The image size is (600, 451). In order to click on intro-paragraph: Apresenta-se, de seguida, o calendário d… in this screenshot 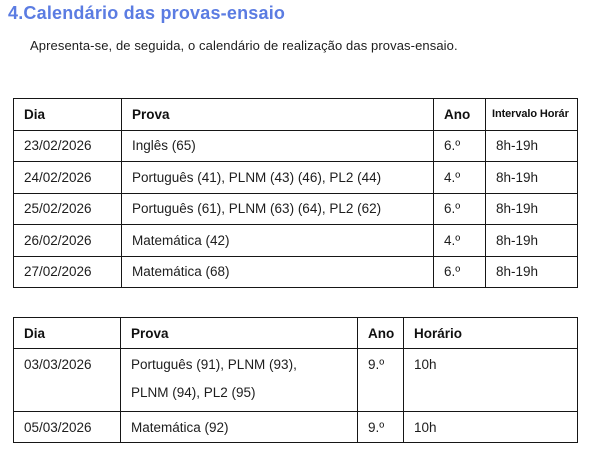, I will do `click(244, 45)`.